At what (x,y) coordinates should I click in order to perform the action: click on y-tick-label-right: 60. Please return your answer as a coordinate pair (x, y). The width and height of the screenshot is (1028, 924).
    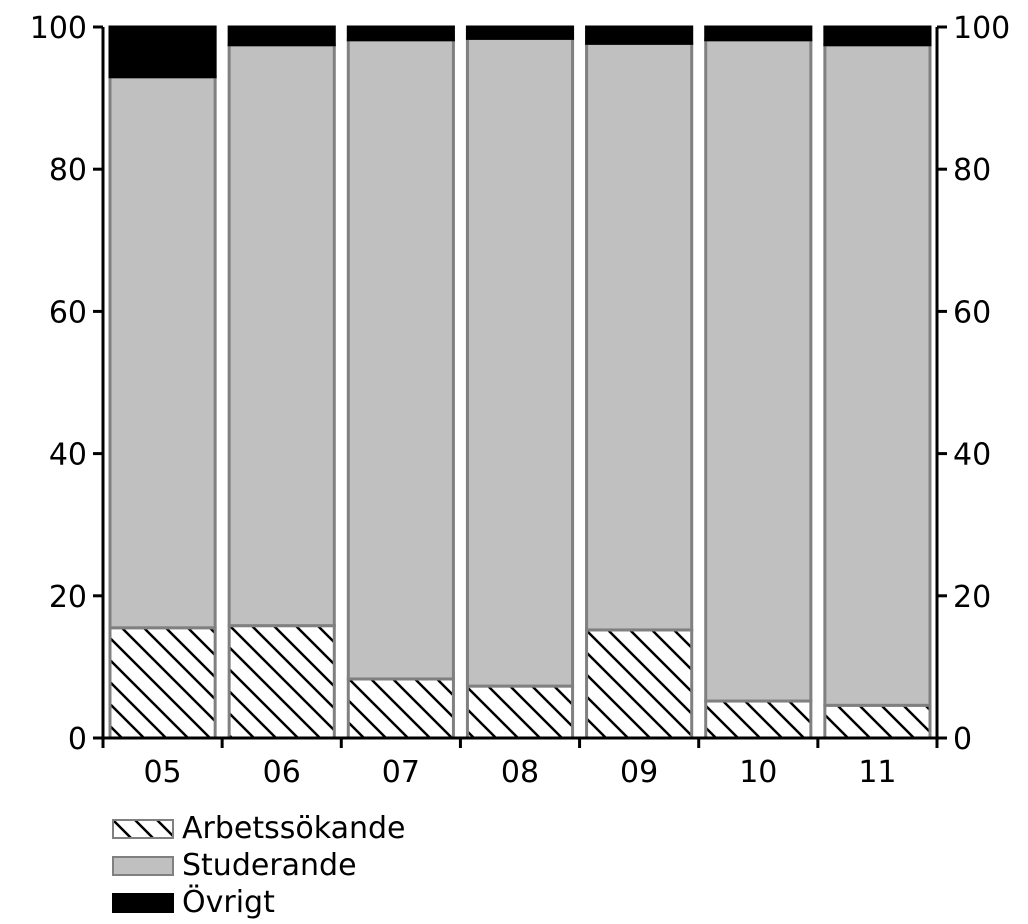
    Looking at the image, I should click on (972, 312).